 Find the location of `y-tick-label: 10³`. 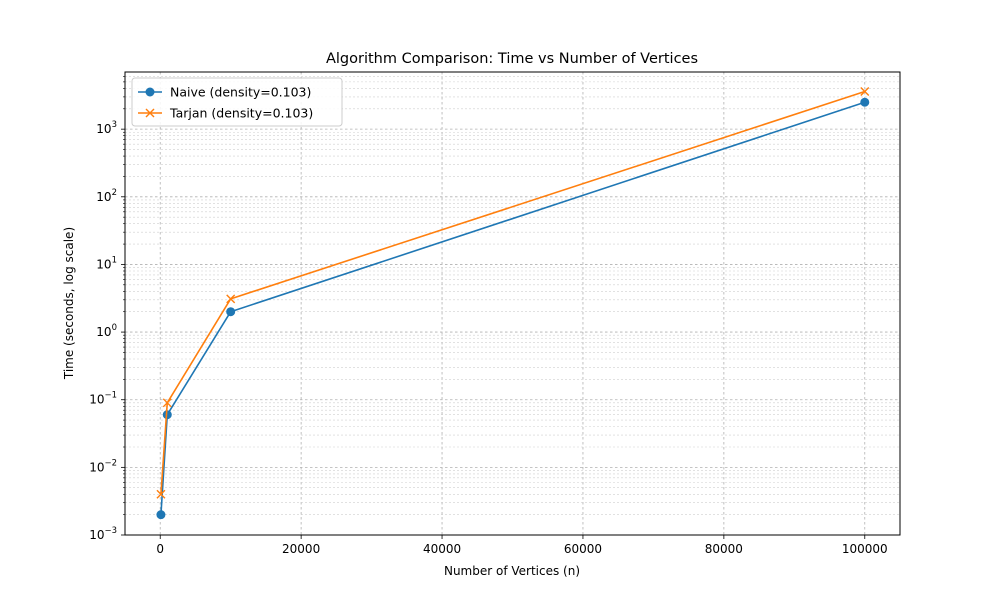

y-tick-label: 10³ is located at coordinates (106, 128).